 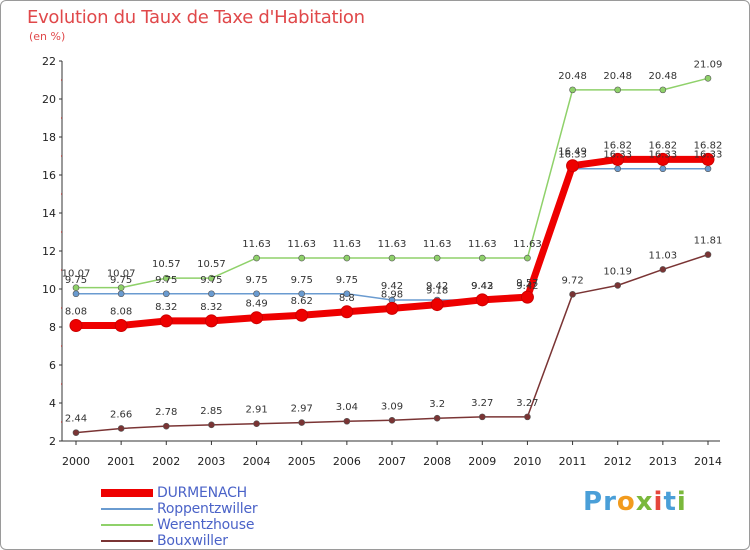 I want to click on logo-letter: i, so click(x=681, y=502).